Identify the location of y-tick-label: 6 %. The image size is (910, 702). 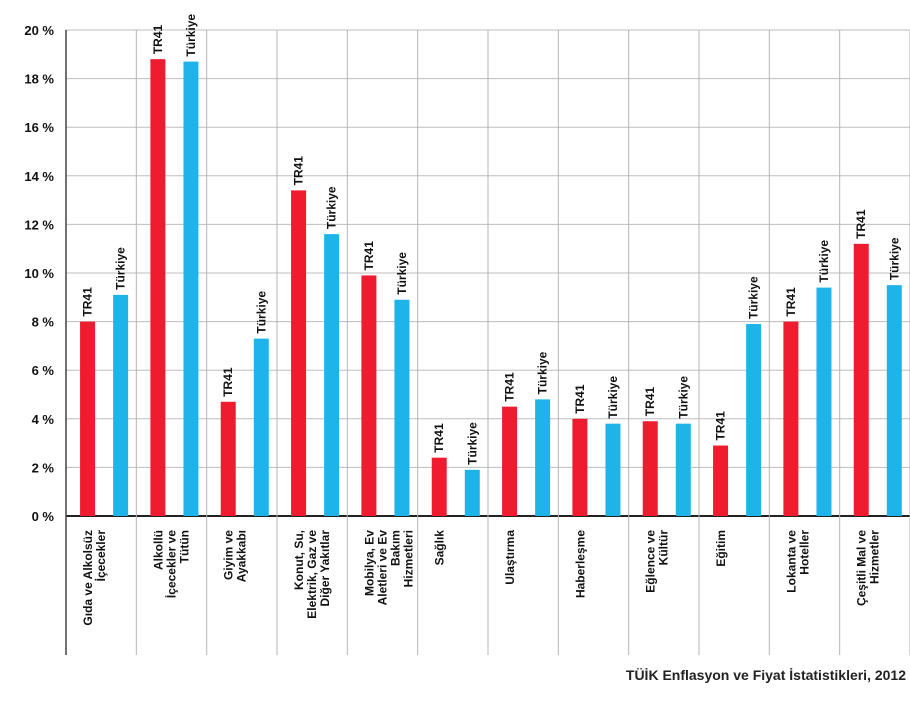
(43, 370).